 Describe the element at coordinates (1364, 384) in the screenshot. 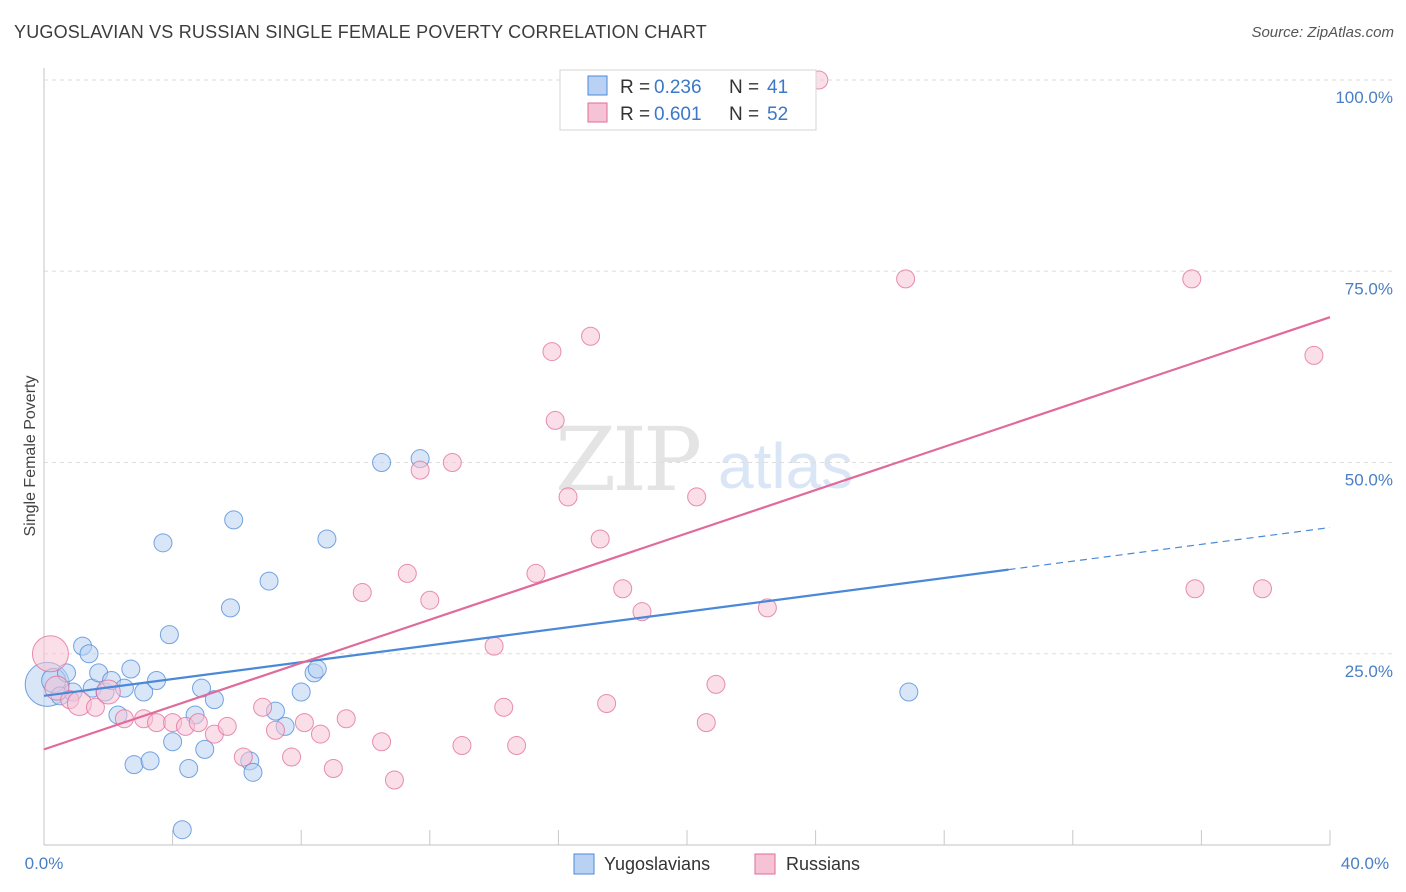

I see `y-tick-labels: 25.0% 50.0% 75.0% 100.0%` at that location.